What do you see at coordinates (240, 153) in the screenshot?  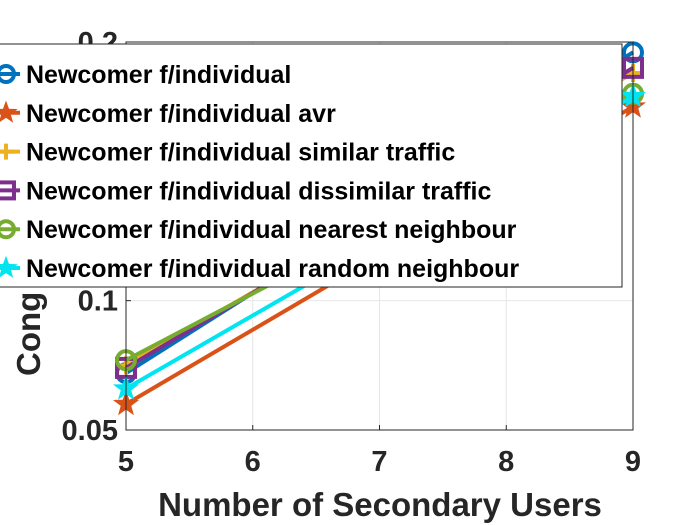 I see `legend-label-2: Newcomer f/individual similar traffic` at bounding box center [240, 153].